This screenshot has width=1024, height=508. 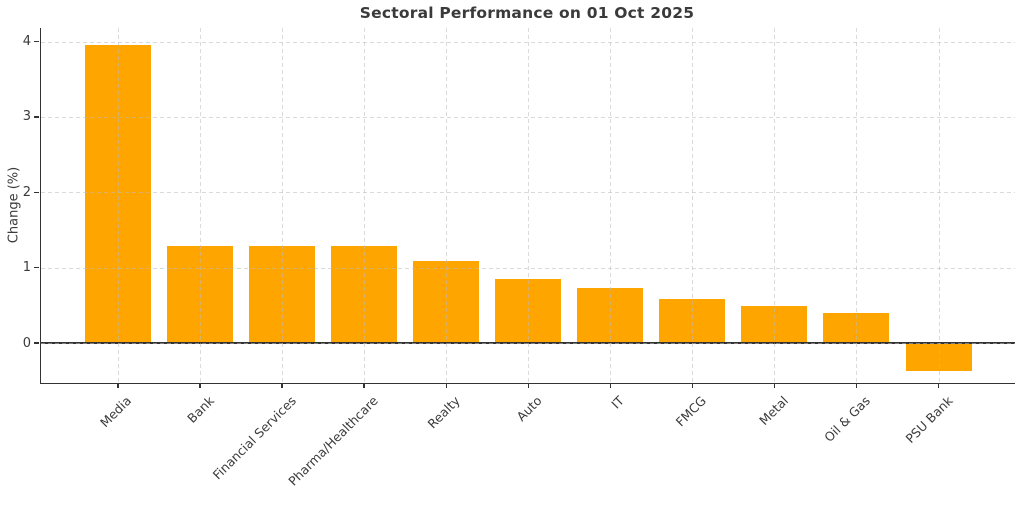 What do you see at coordinates (116, 412) in the screenshot?
I see `x-tick-label-media: Media` at bounding box center [116, 412].